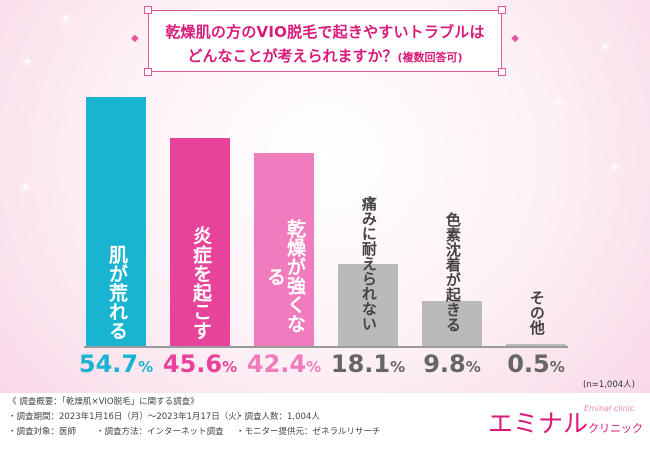  Describe the element at coordinates (609, 408) in the screenshot. I see `logo-english: Eminal clinic` at that location.